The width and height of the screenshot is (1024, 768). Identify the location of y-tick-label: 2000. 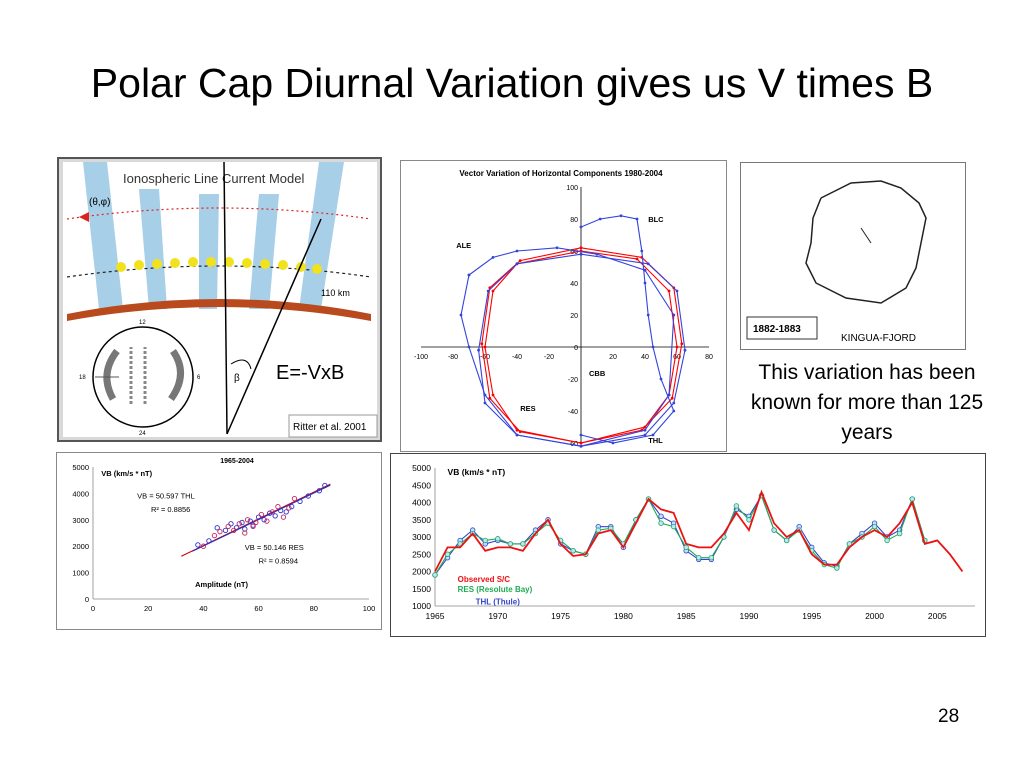
(421, 572).